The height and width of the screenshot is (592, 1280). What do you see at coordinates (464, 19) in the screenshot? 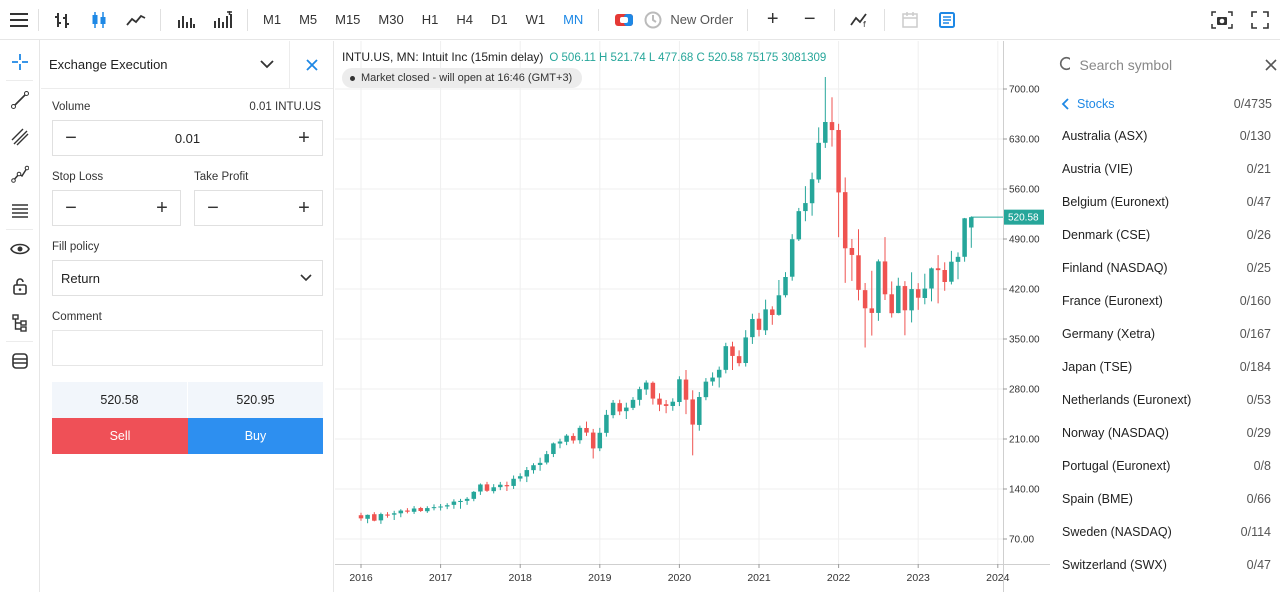
I see `timeframe-h4: H4` at bounding box center [464, 19].